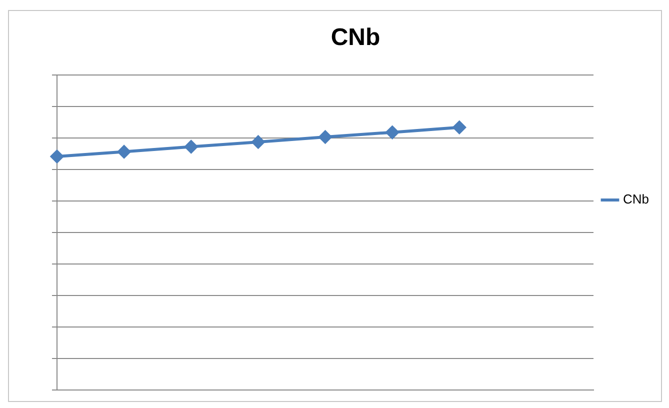  I want to click on legend-label: CNb, so click(636, 199).